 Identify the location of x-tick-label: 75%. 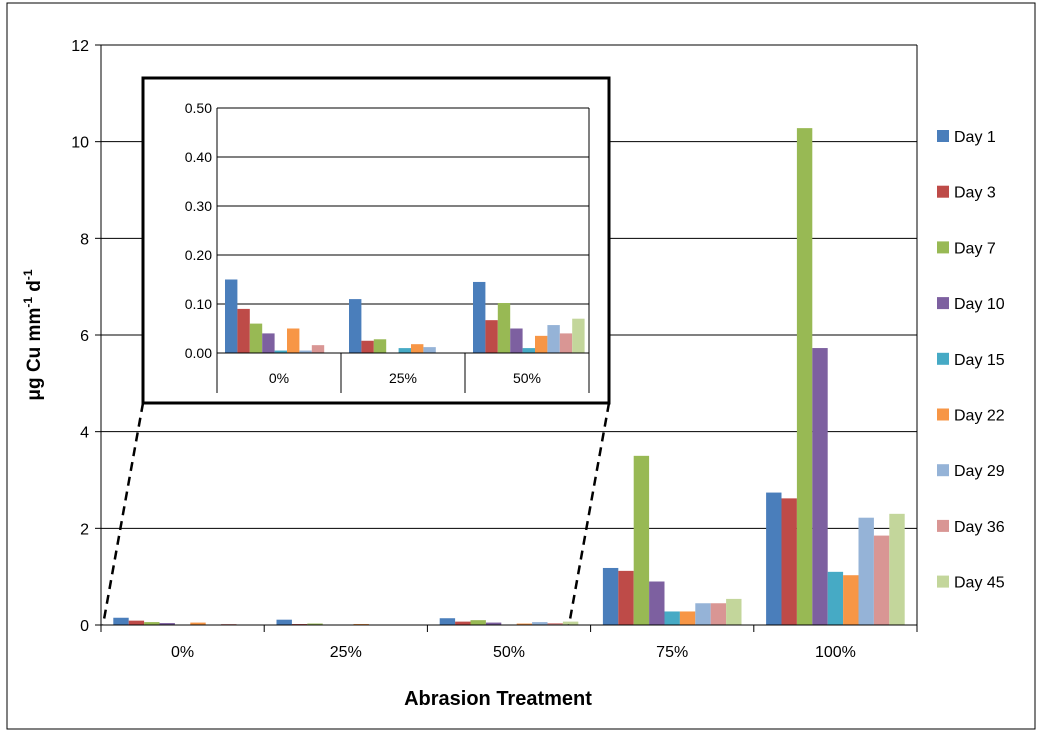
(672, 652).